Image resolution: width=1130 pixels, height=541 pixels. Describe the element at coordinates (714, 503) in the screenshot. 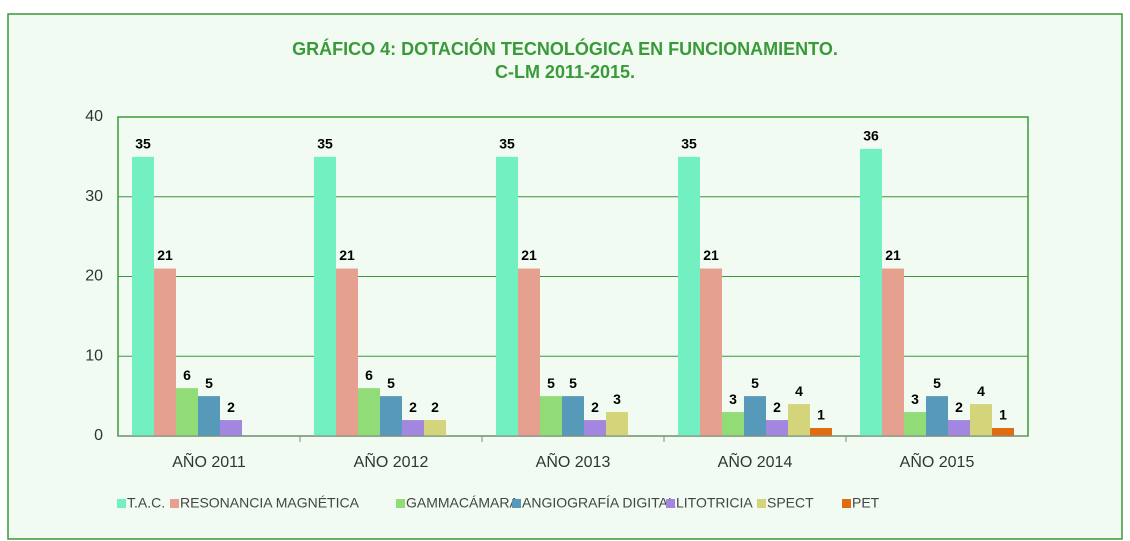

I see `legend-label: LITOTRICIA` at that location.